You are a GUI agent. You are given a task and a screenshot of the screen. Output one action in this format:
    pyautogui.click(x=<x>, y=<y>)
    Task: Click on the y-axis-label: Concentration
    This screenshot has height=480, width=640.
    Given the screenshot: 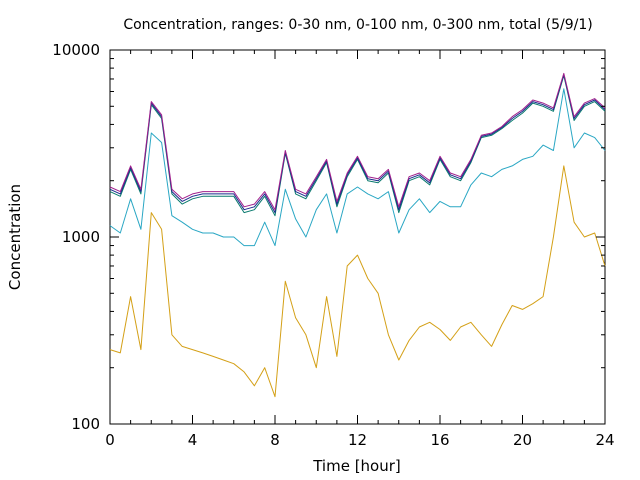 What is the action you would take?
    pyautogui.click(x=15, y=237)
    